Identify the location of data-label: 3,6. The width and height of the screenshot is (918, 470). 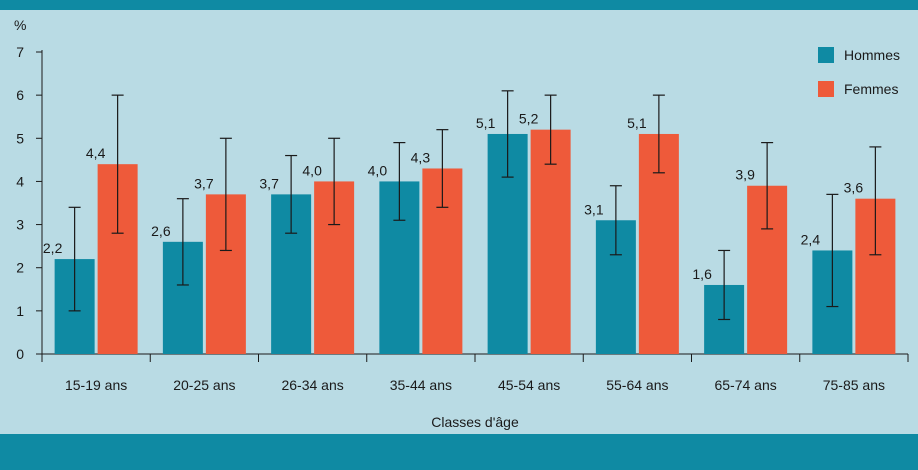
(854, 188).